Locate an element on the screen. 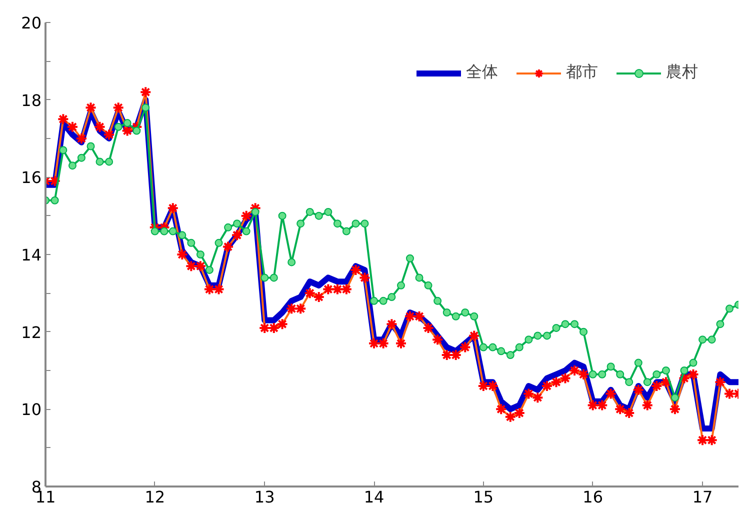  y-tick-label: 14 is located at coordinates (31, 255).